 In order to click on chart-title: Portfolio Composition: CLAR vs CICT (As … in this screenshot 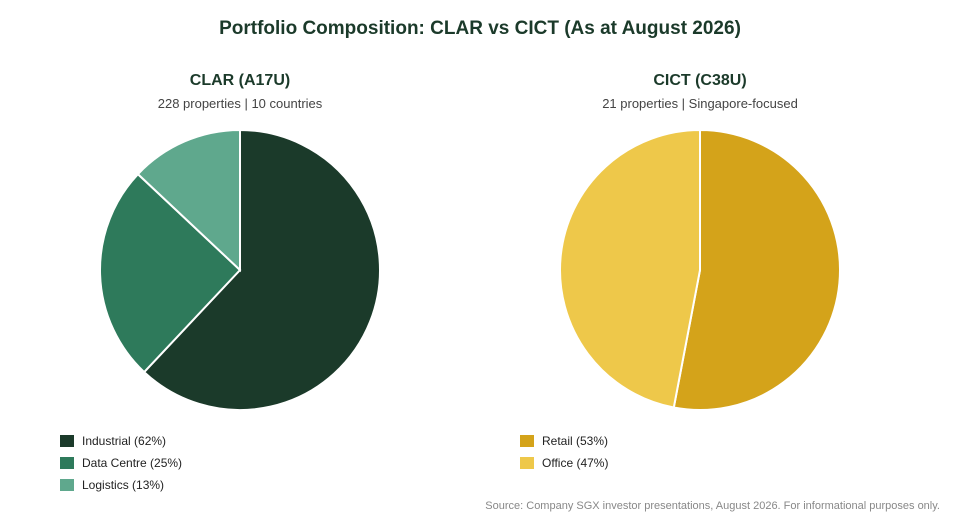, I will do `click(480, 28)`.